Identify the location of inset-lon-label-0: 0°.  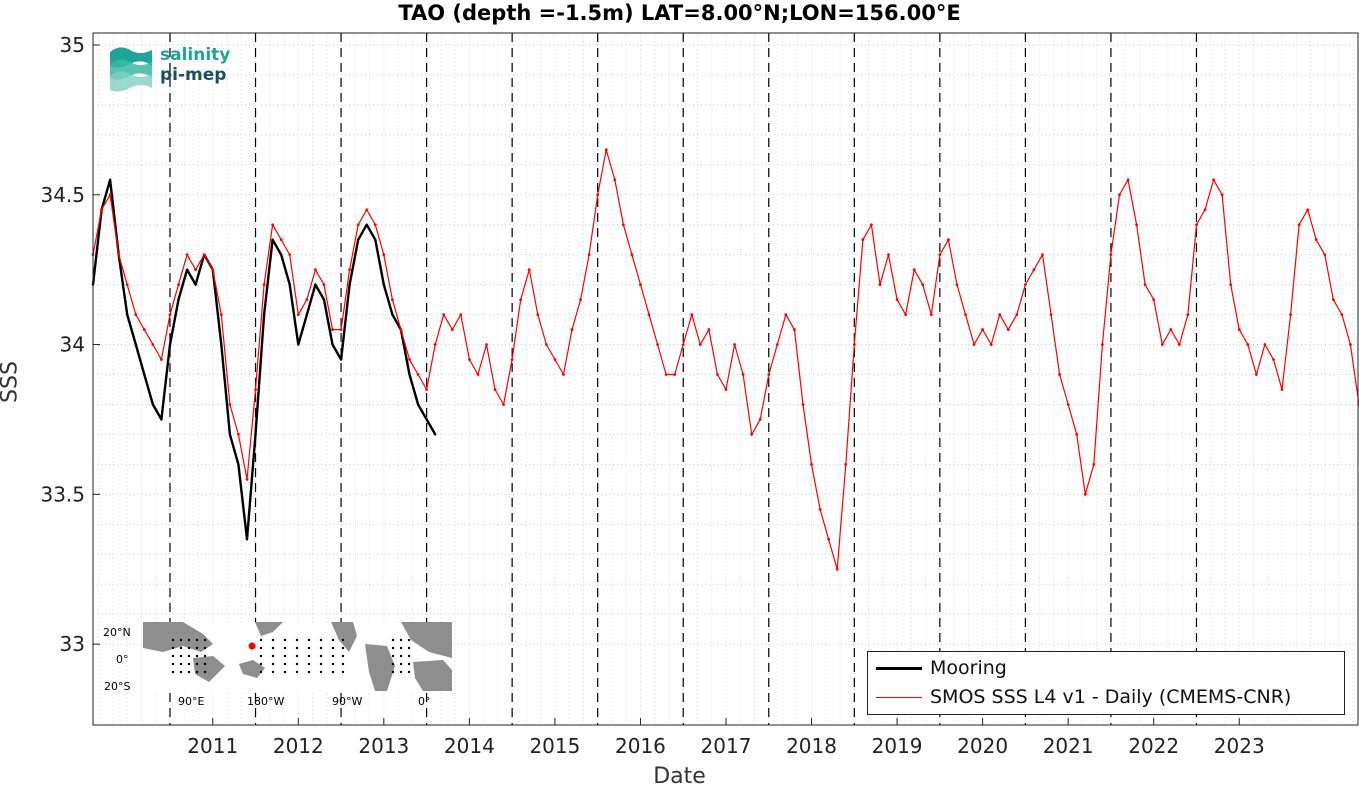
(424, 701).